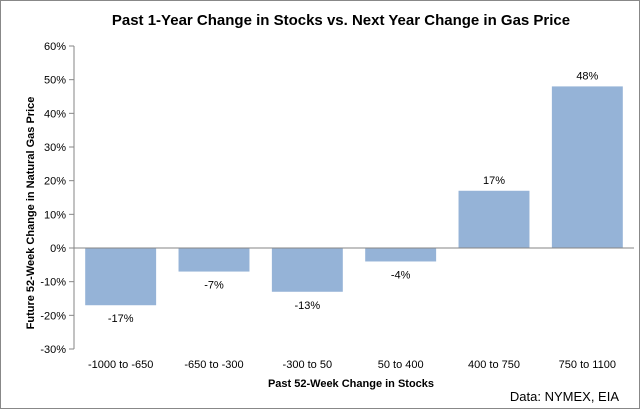 The image size is (640, 410). Describe the element at coordinates (401, 365) in the screenshot. I see `x-tick-label: 50 to 400` at that location.